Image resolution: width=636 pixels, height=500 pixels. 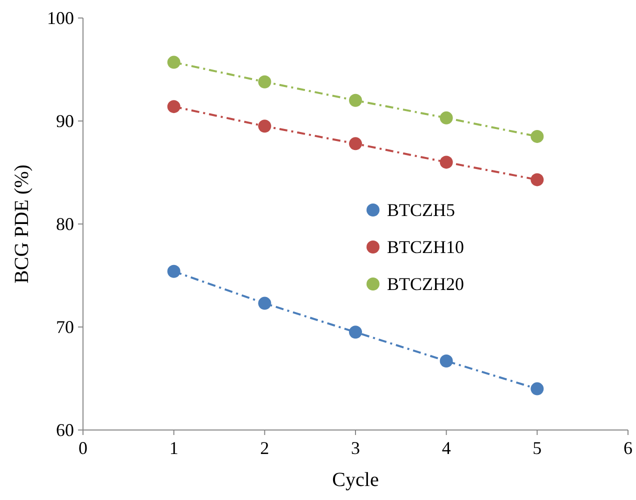 What do you see at coordinates (421, 210) in the screenshot?
I see `legend-label: BTCZH5` at bounding box center [421, 210].